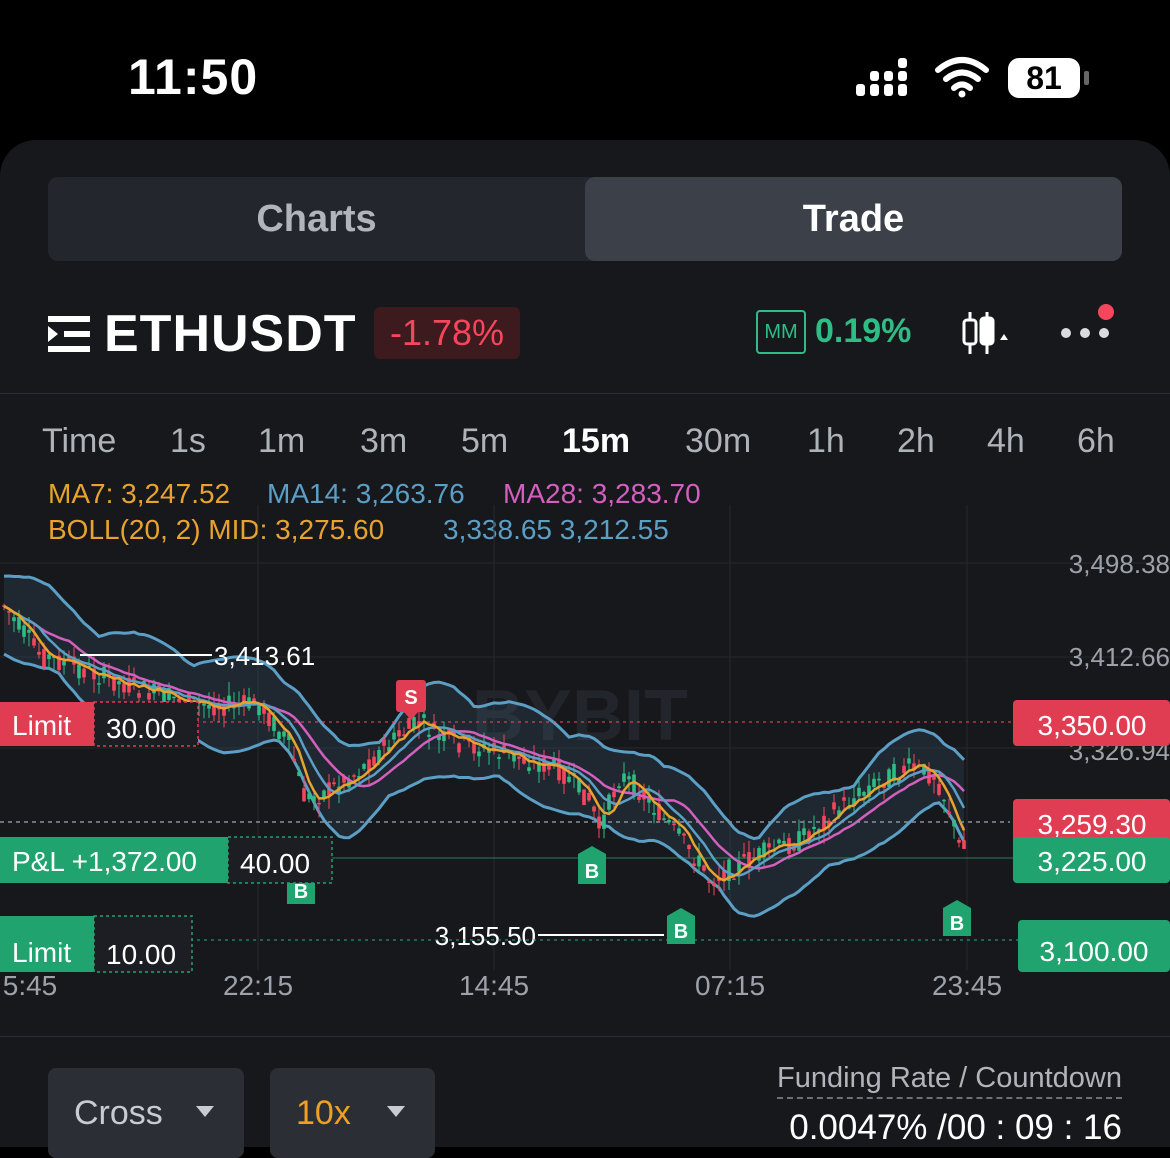 The height and width of the screenshot is (1158, 1170). I want to click on position-pnl: P&L +1,372.00, so click(104, 861).